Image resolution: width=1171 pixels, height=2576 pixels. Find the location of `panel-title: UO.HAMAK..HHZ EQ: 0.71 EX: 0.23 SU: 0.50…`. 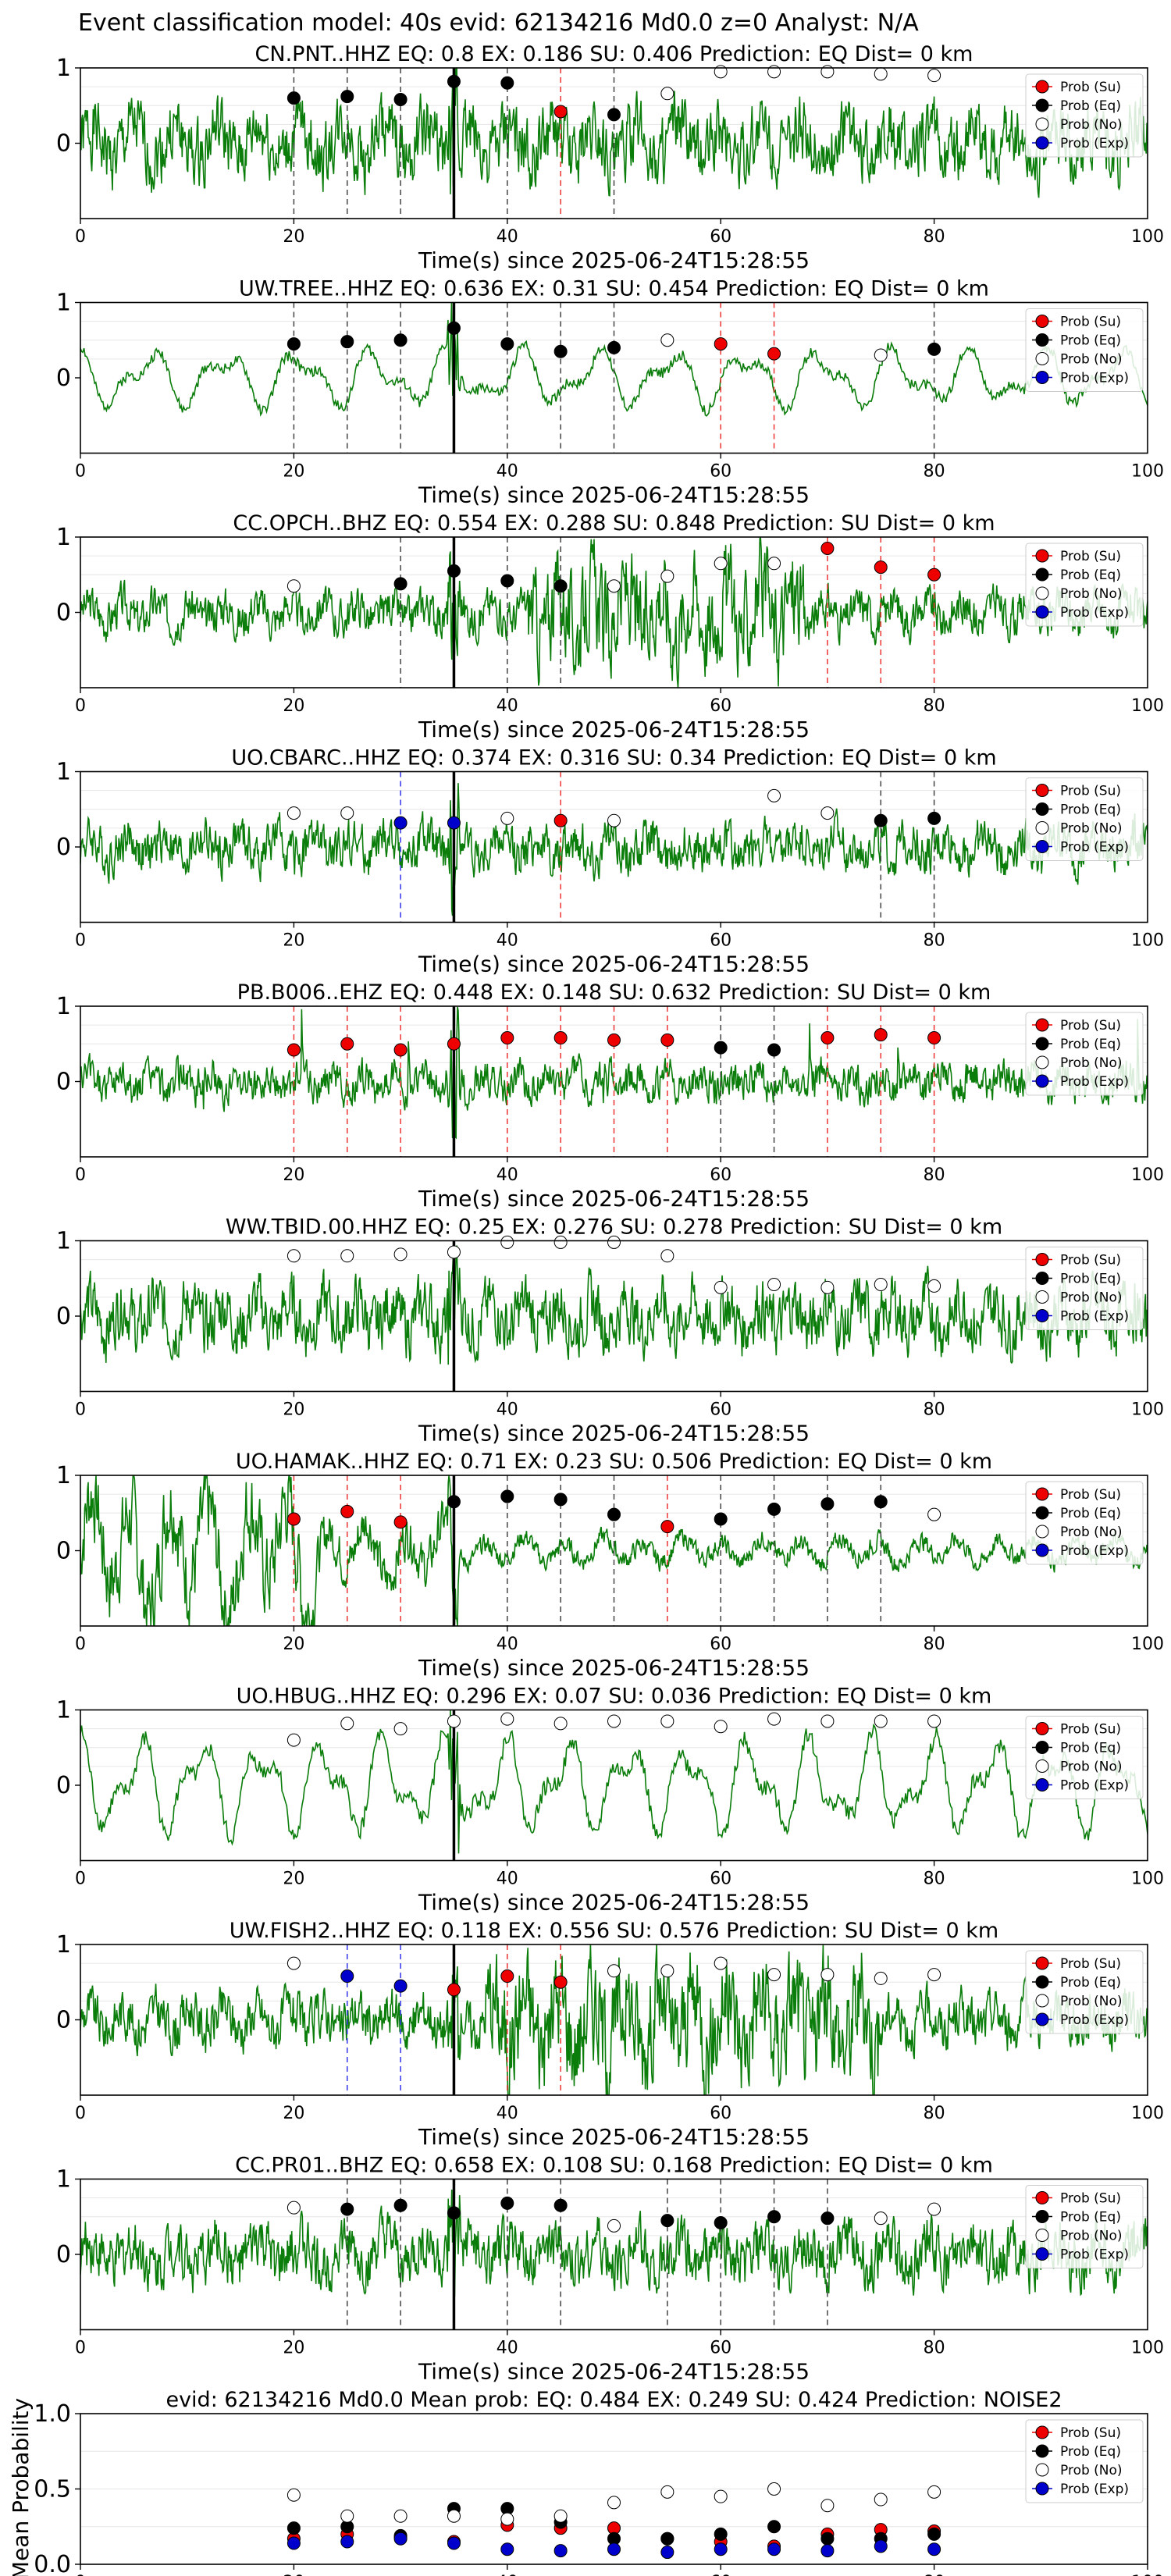

panel-title: UO.HAMAK..HHZ EQ: 0.71 EX: 0.23 SU: 0.50… is located at coordinates (614, 1462).